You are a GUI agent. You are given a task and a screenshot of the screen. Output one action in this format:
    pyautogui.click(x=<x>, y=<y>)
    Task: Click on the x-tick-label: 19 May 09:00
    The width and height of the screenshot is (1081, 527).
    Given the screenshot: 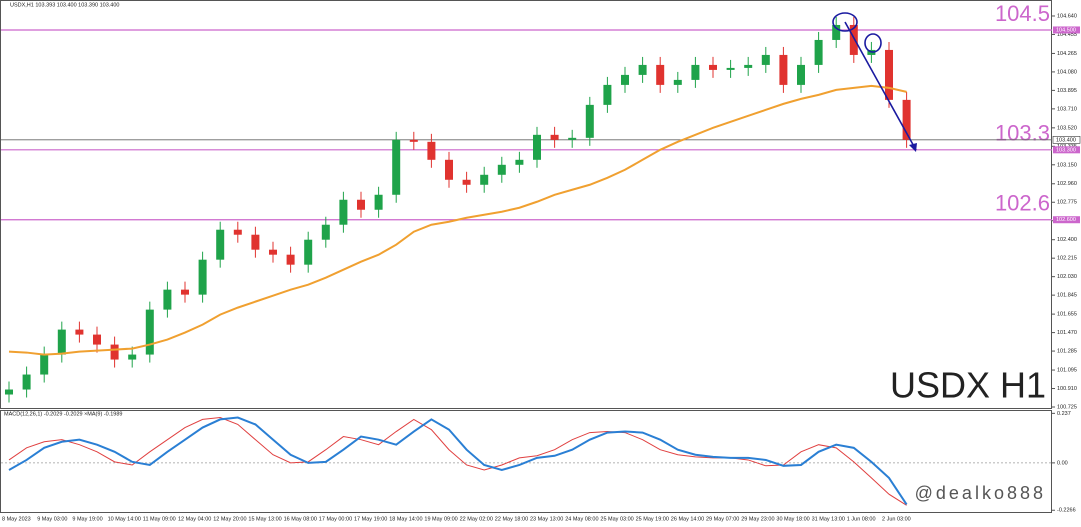 What is the action you would take?
    pyautogui.click(x=440, y=519)
    